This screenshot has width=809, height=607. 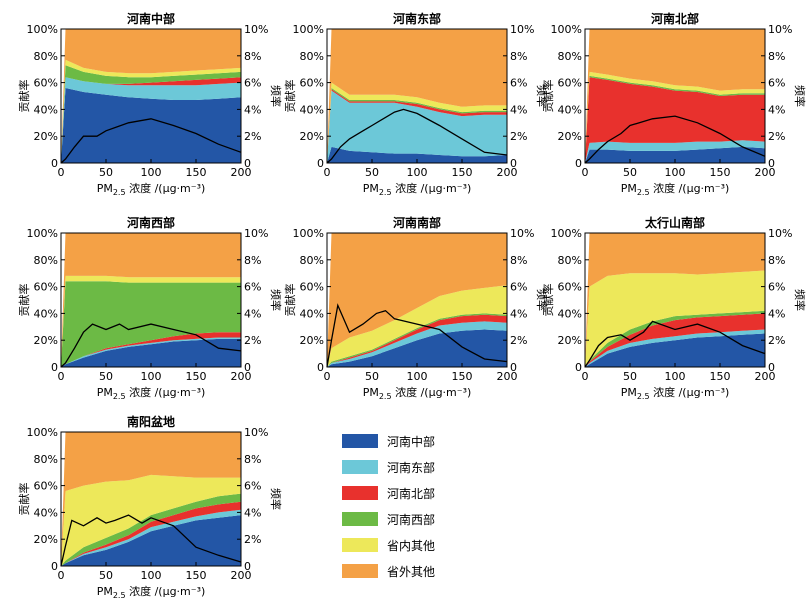 What do you see at coordinates (150, 18) in the screenshot?
I see `chart-title: 河南中部` at bounding box center [150, 18].